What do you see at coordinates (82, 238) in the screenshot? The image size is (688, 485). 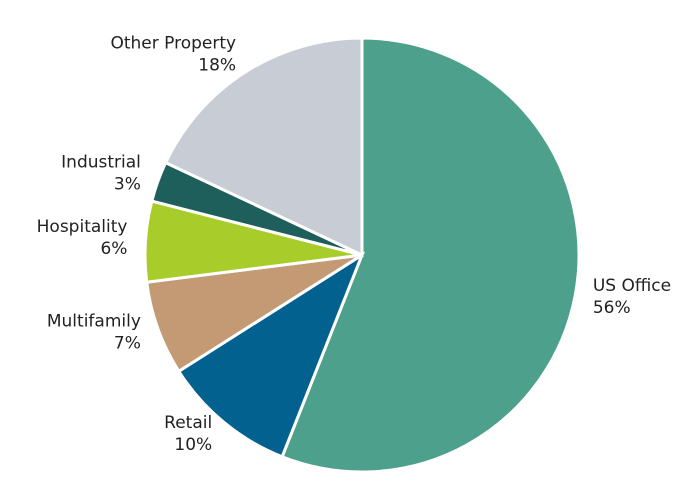 I see `slice-label: Hospitality 6%` at bounding box center [82, 238].